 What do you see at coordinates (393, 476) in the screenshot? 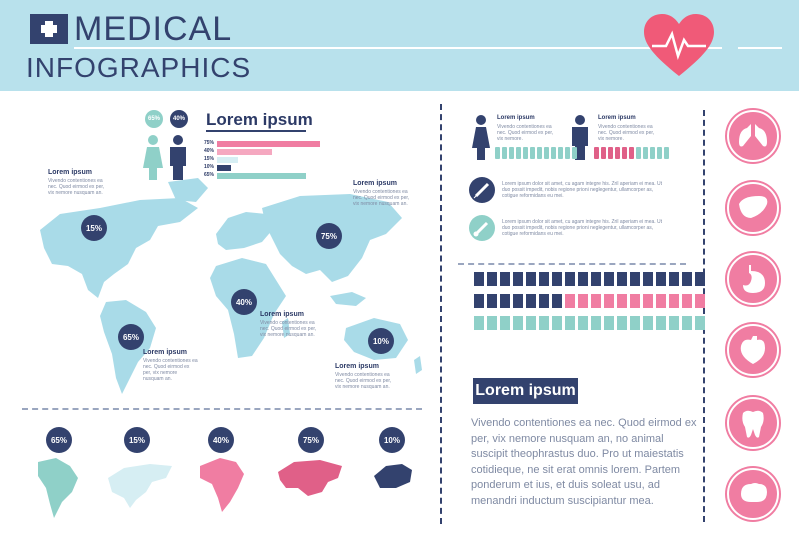
I see `australia-shape` at bounding box center [393, 476].